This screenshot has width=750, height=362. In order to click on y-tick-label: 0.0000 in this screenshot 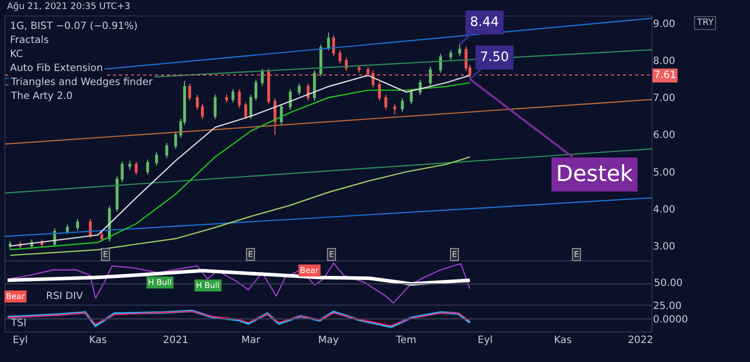, I will do `click(670, 320)`.